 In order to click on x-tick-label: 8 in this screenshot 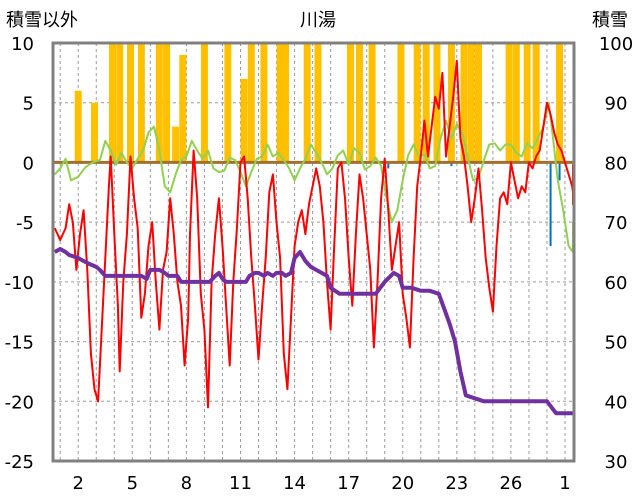, I will do `click(186, 483)`.